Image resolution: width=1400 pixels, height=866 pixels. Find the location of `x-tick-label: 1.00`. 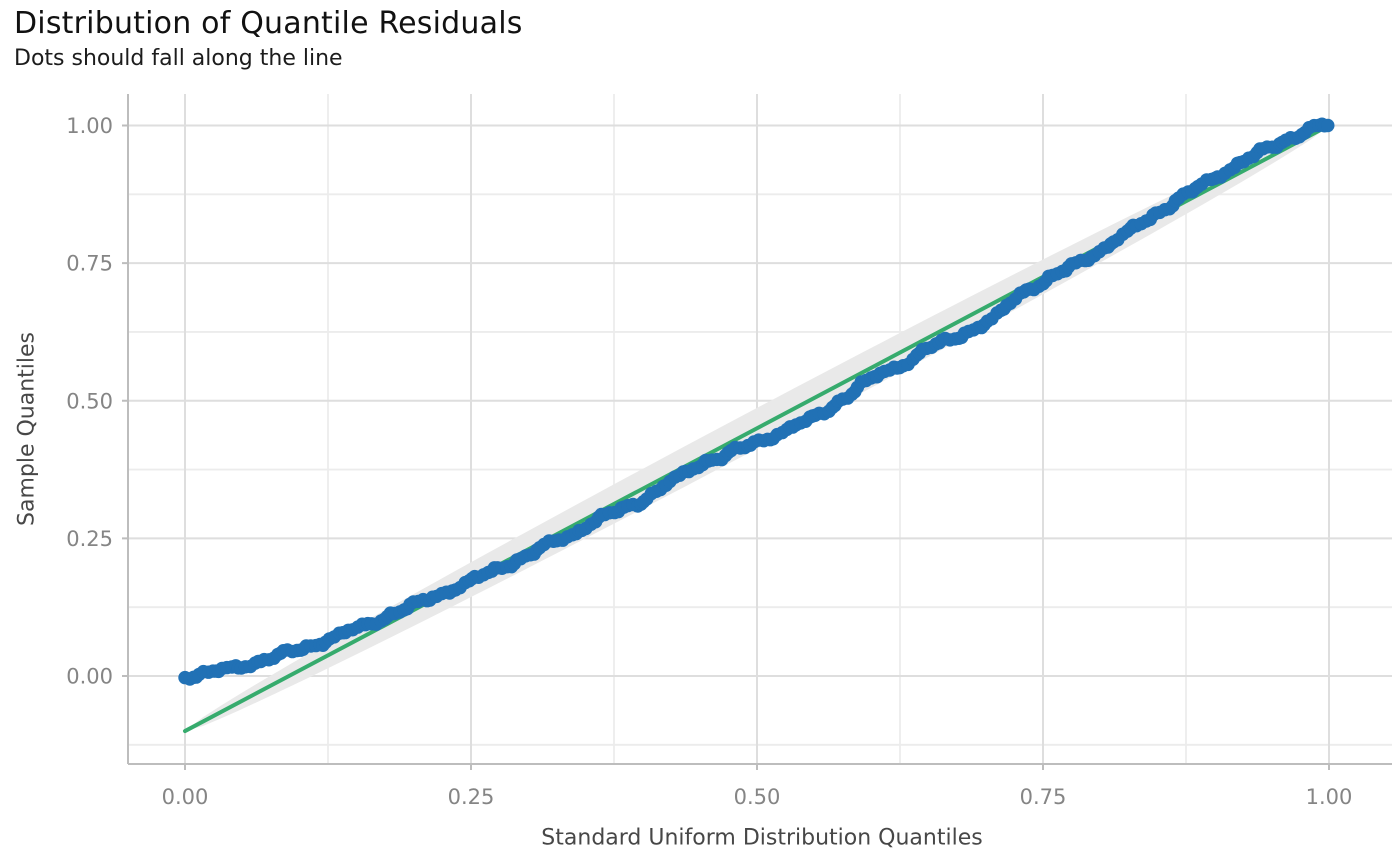

x-tick-label: 1.00 is located at coordinates (1329, 797).